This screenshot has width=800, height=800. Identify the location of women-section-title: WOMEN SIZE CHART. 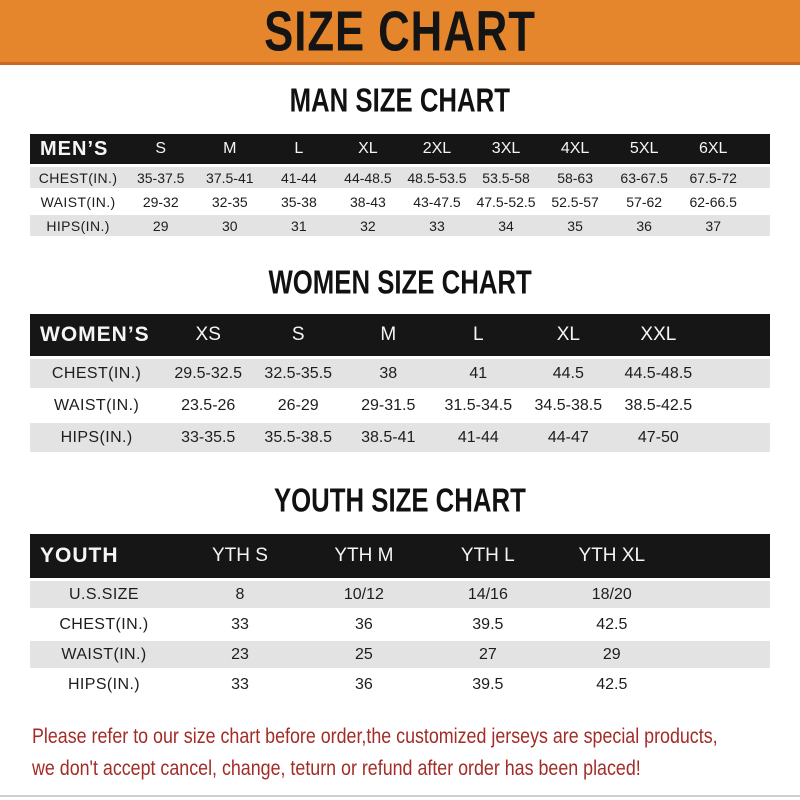
(400, 284).